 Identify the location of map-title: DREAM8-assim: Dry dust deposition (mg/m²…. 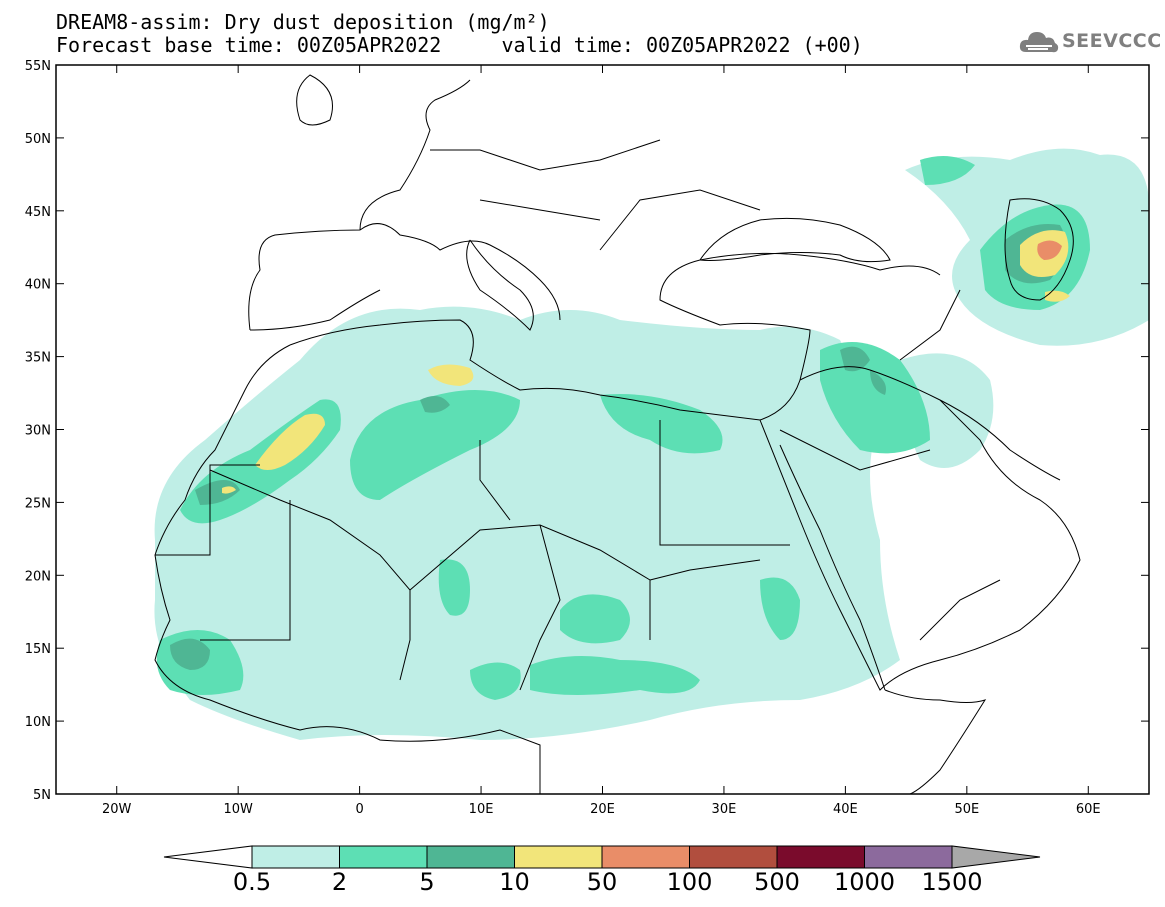
(303, 22).